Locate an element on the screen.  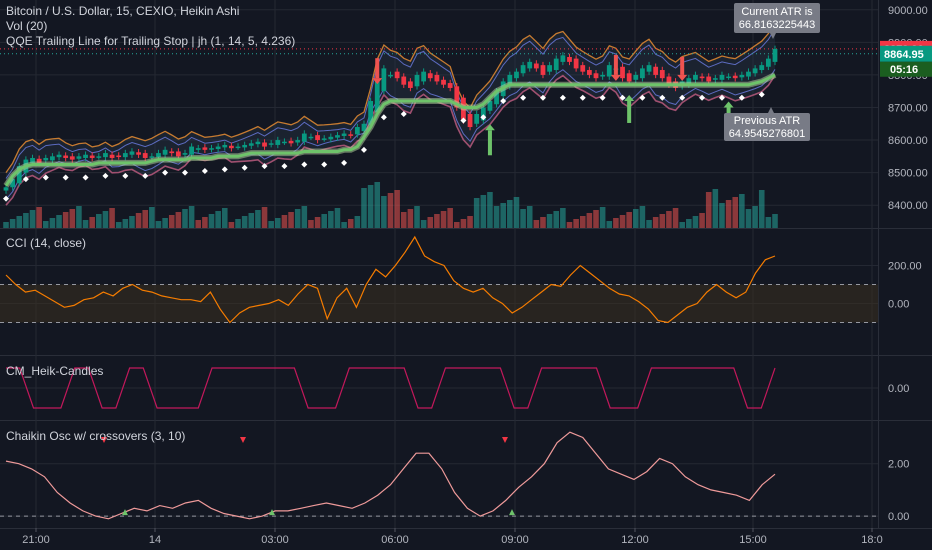
buy-arrow-shaft is located at coordinates (489, 143).